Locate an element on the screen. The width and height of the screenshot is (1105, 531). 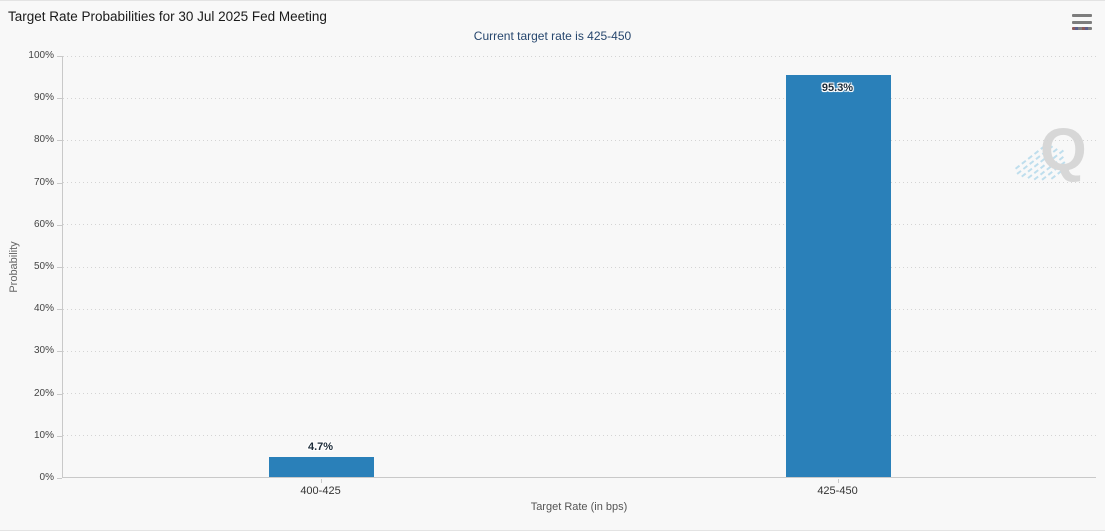
bar-value-label: 95.3% is located at coordinates (837, 87).